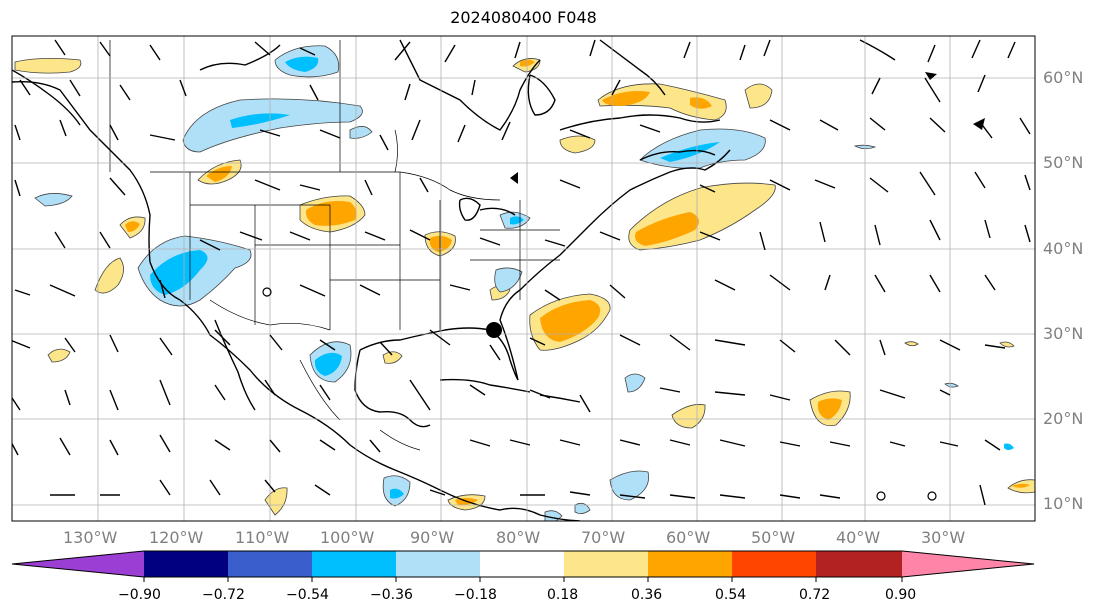  I want to click on lat-label: 40°N, so click(1063, 248).